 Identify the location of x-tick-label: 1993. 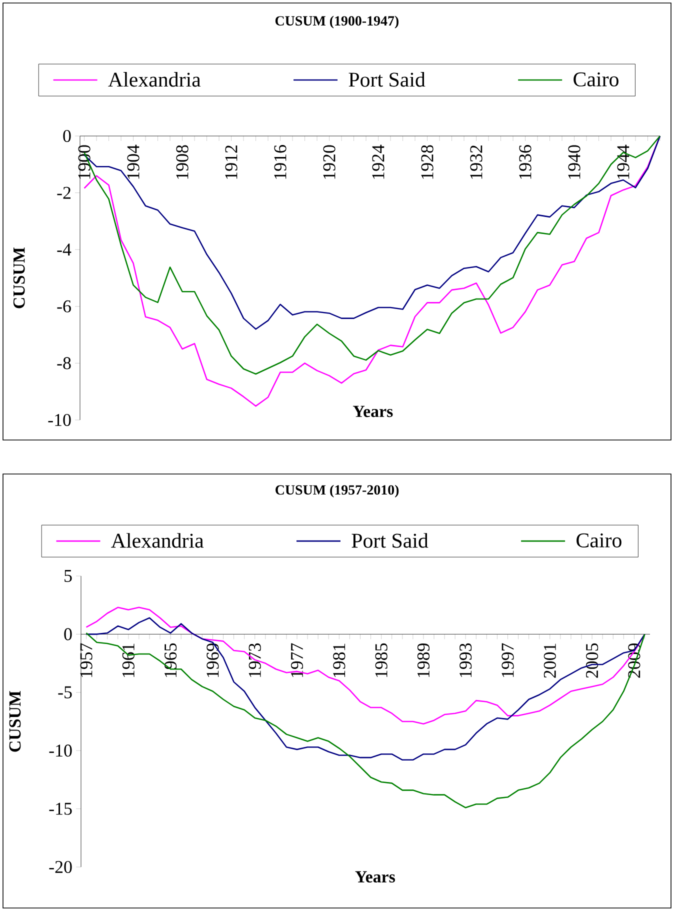
(466, 660).